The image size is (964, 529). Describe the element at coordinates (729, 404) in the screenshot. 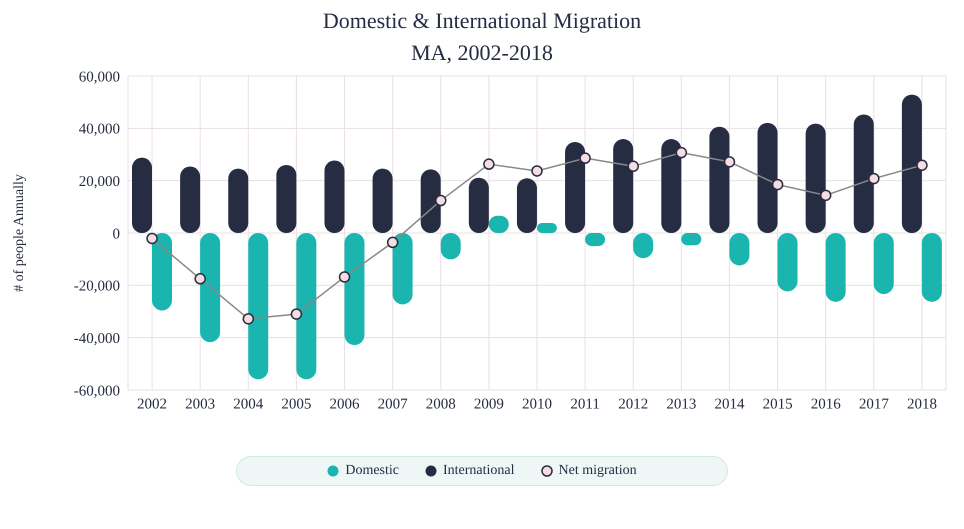

I see `x-tick-label: 2014` at that location.